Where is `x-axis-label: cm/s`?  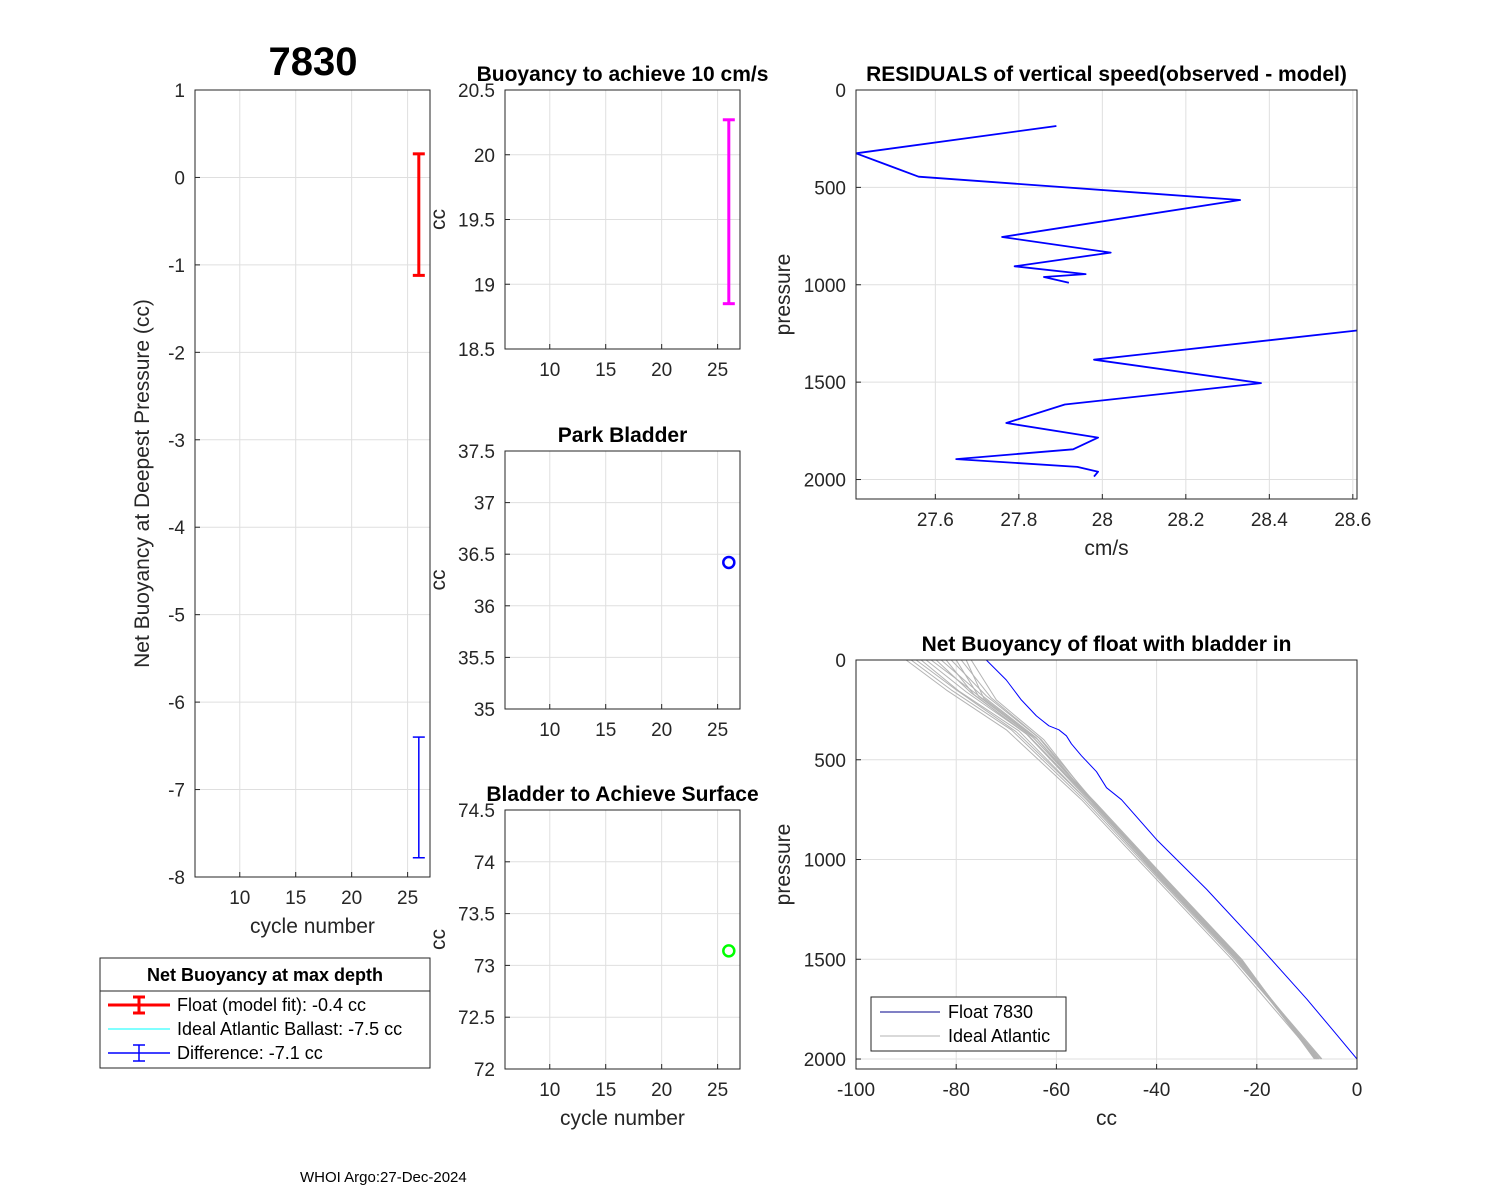 x-axis-label: cm/s is located at coordinates (1106, 548).